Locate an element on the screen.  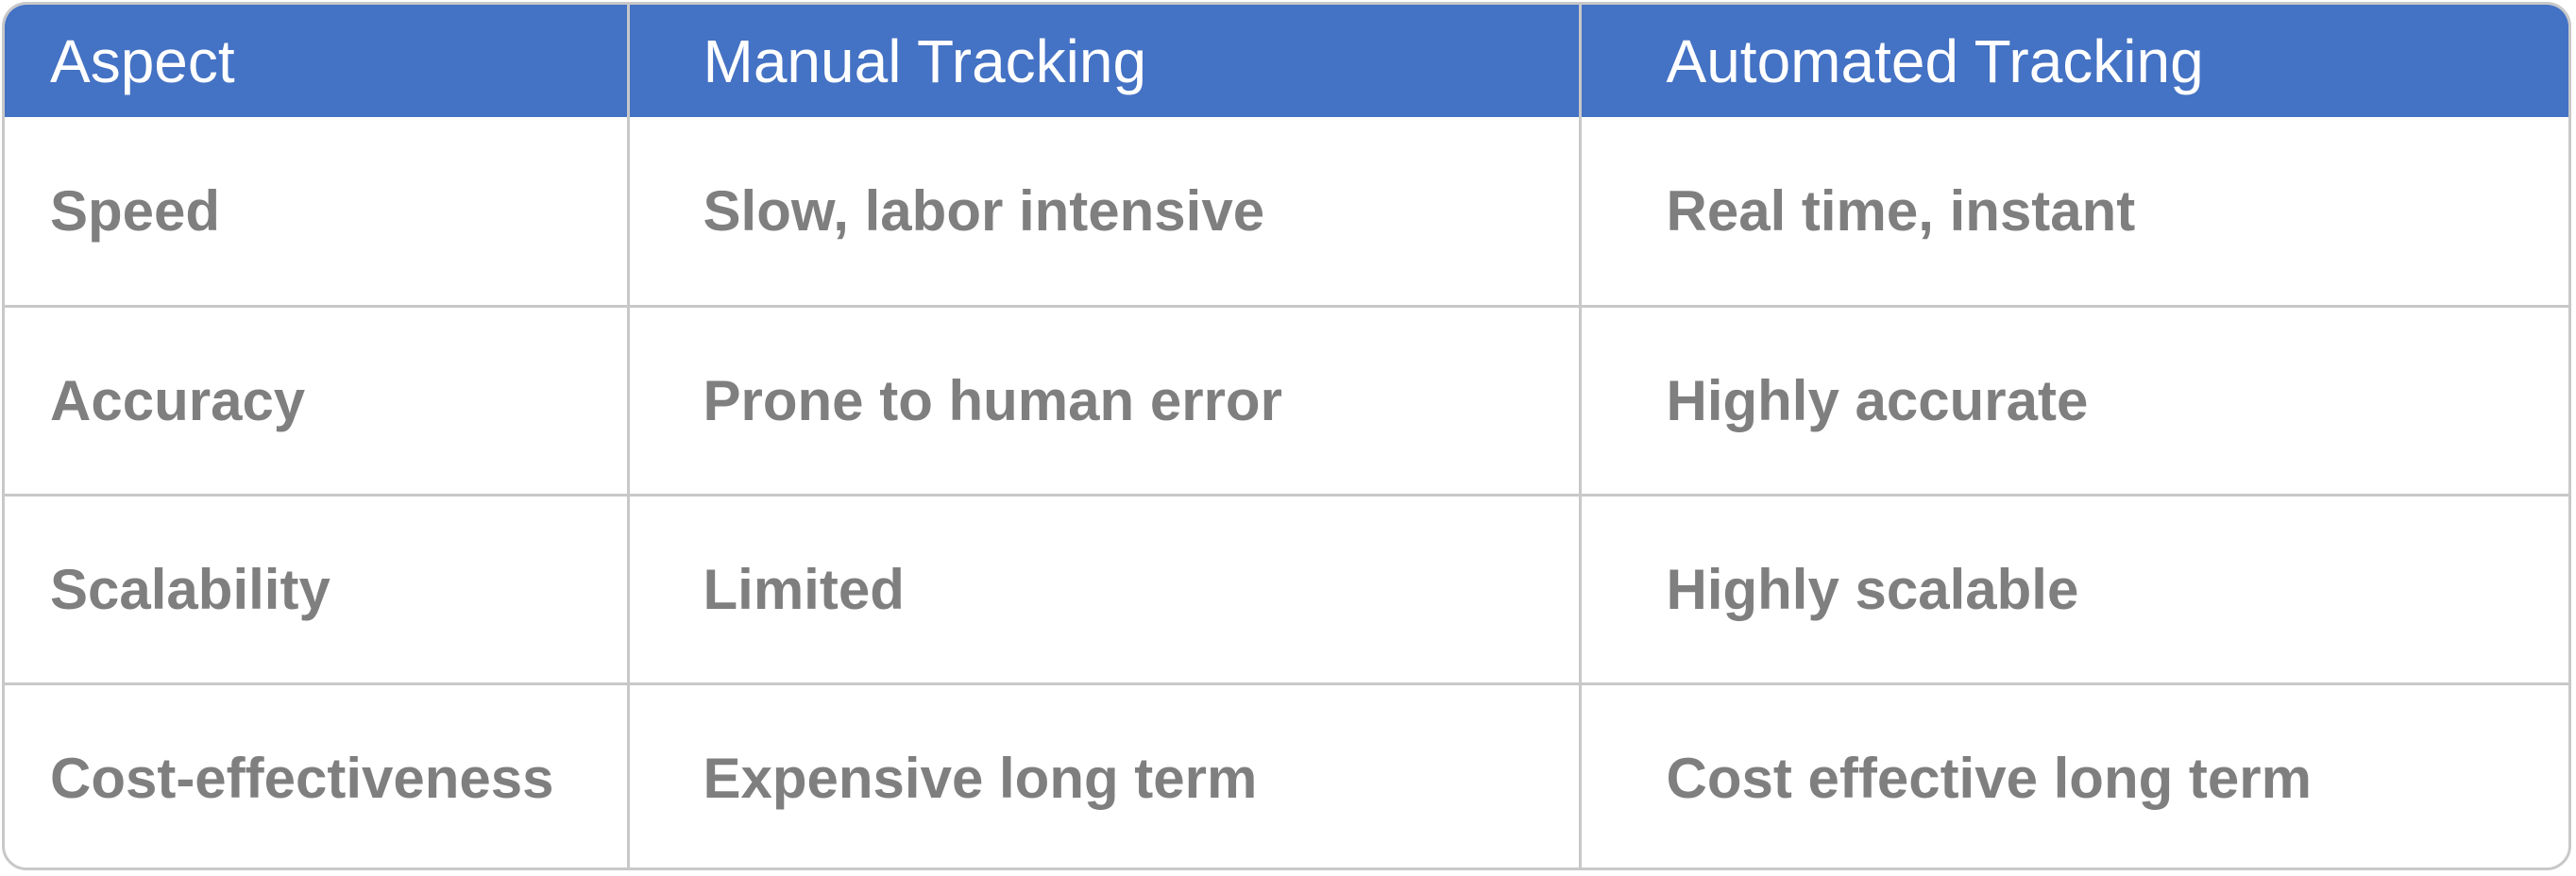
cell-aspect: Speed is located at coordinates (135, 210).